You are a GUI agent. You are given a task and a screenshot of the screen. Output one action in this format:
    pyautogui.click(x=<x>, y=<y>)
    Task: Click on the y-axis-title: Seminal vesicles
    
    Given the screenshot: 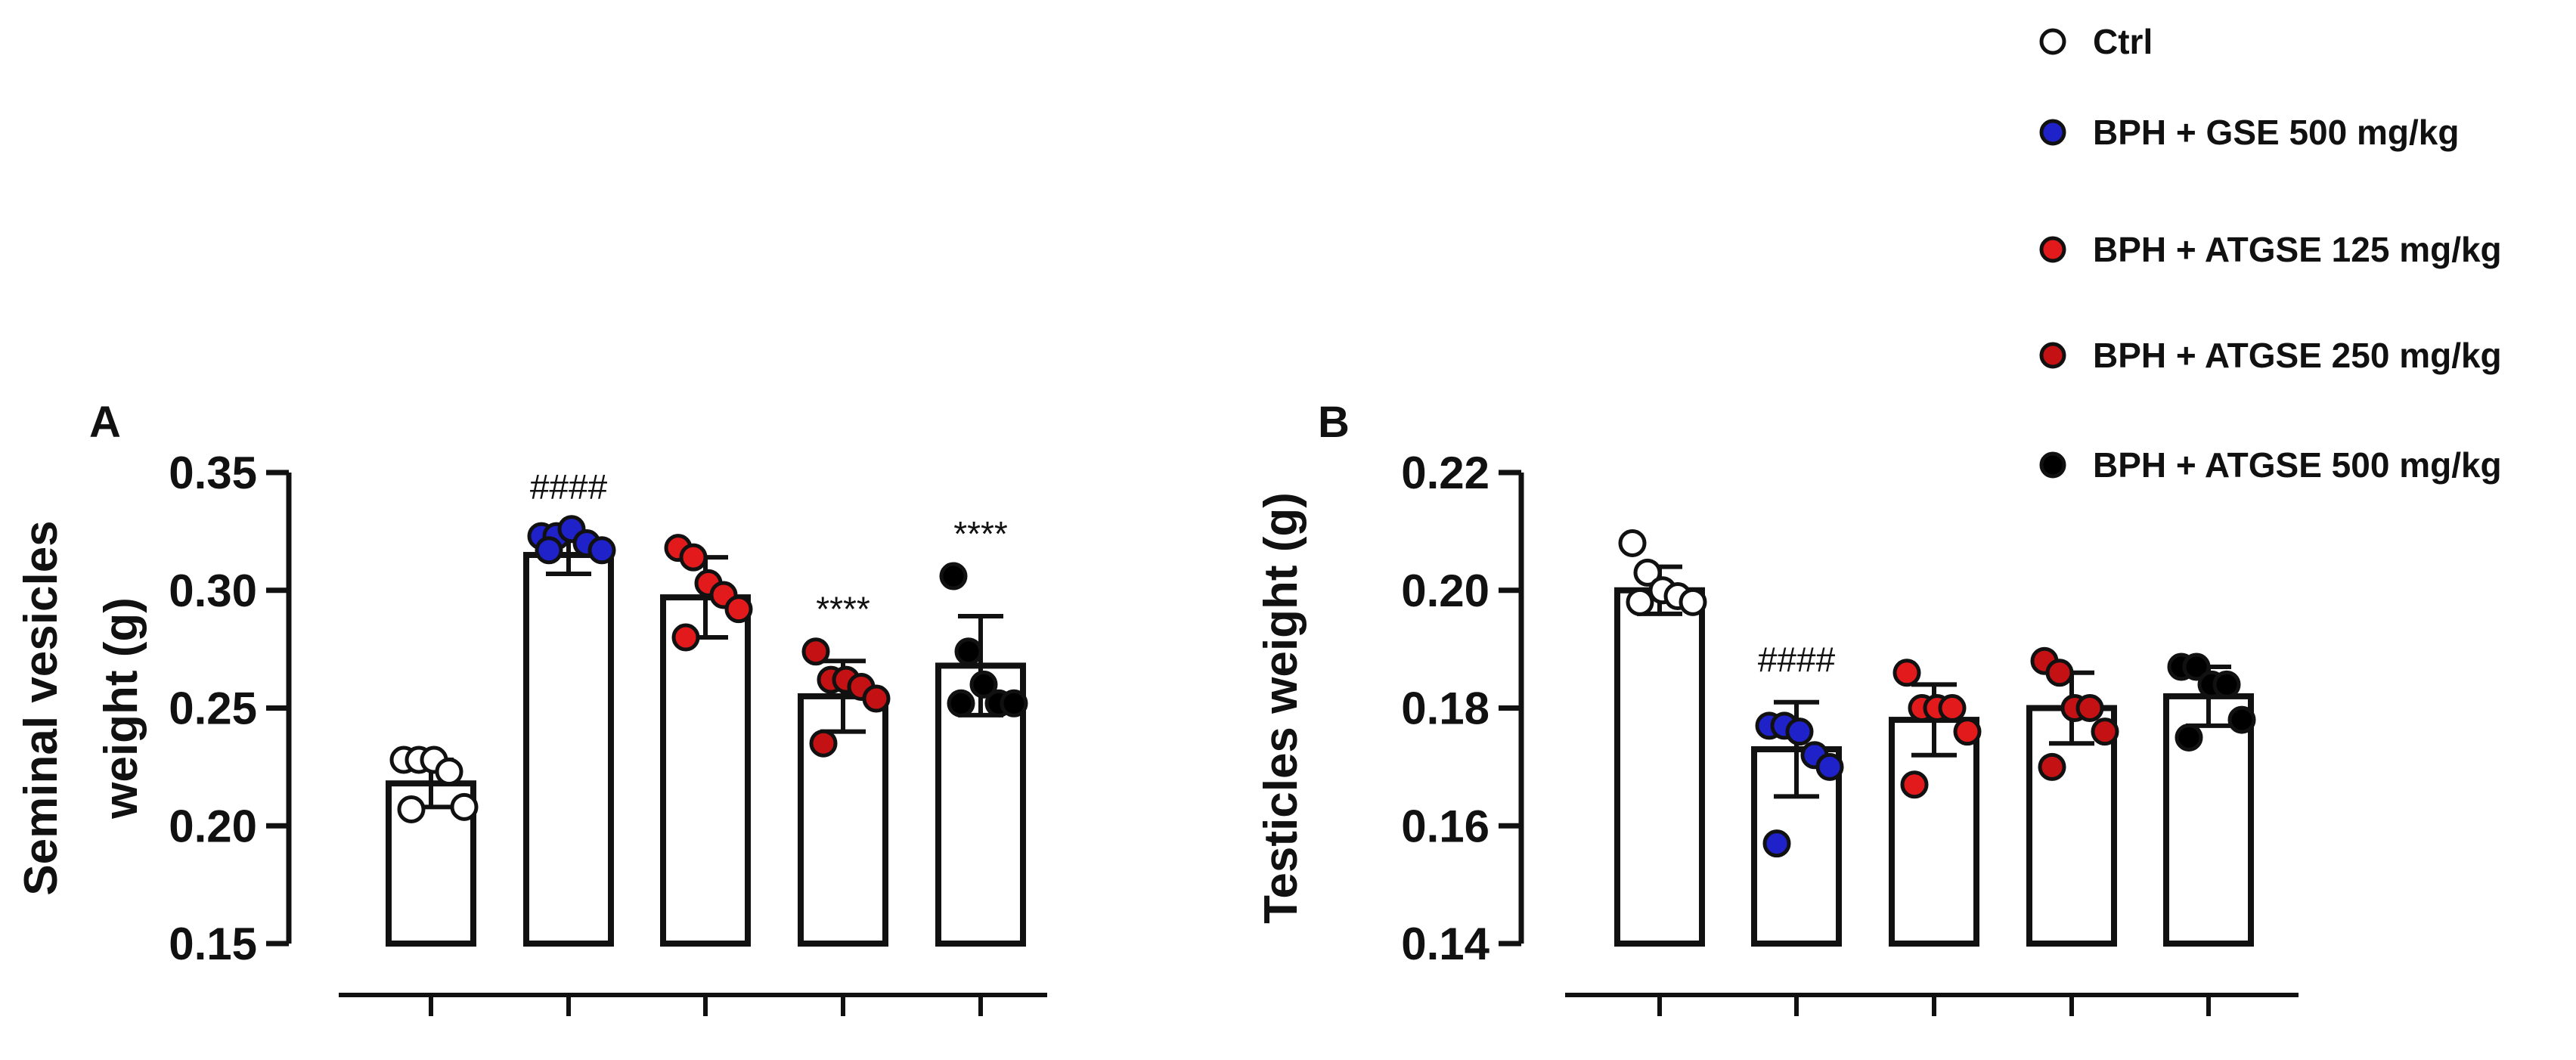 What is the action you would take?
    pyautogui.click(x=41, y=707)
    